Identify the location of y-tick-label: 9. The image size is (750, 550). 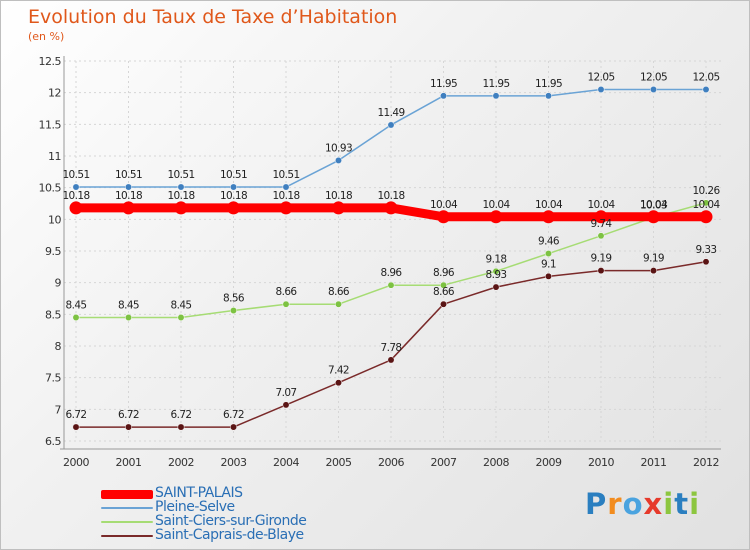
(58, 283).